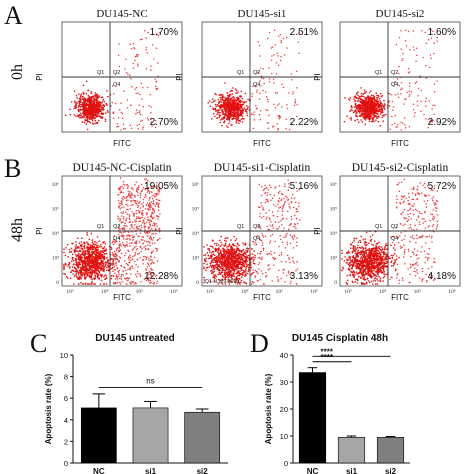 This screenshot has height=474, width=474. What do you see at coordinates (121, 168) in the screenshot?
I see `flow-panel-title: DU145-NC-Cisplatin` at bounding box center [121, 168].